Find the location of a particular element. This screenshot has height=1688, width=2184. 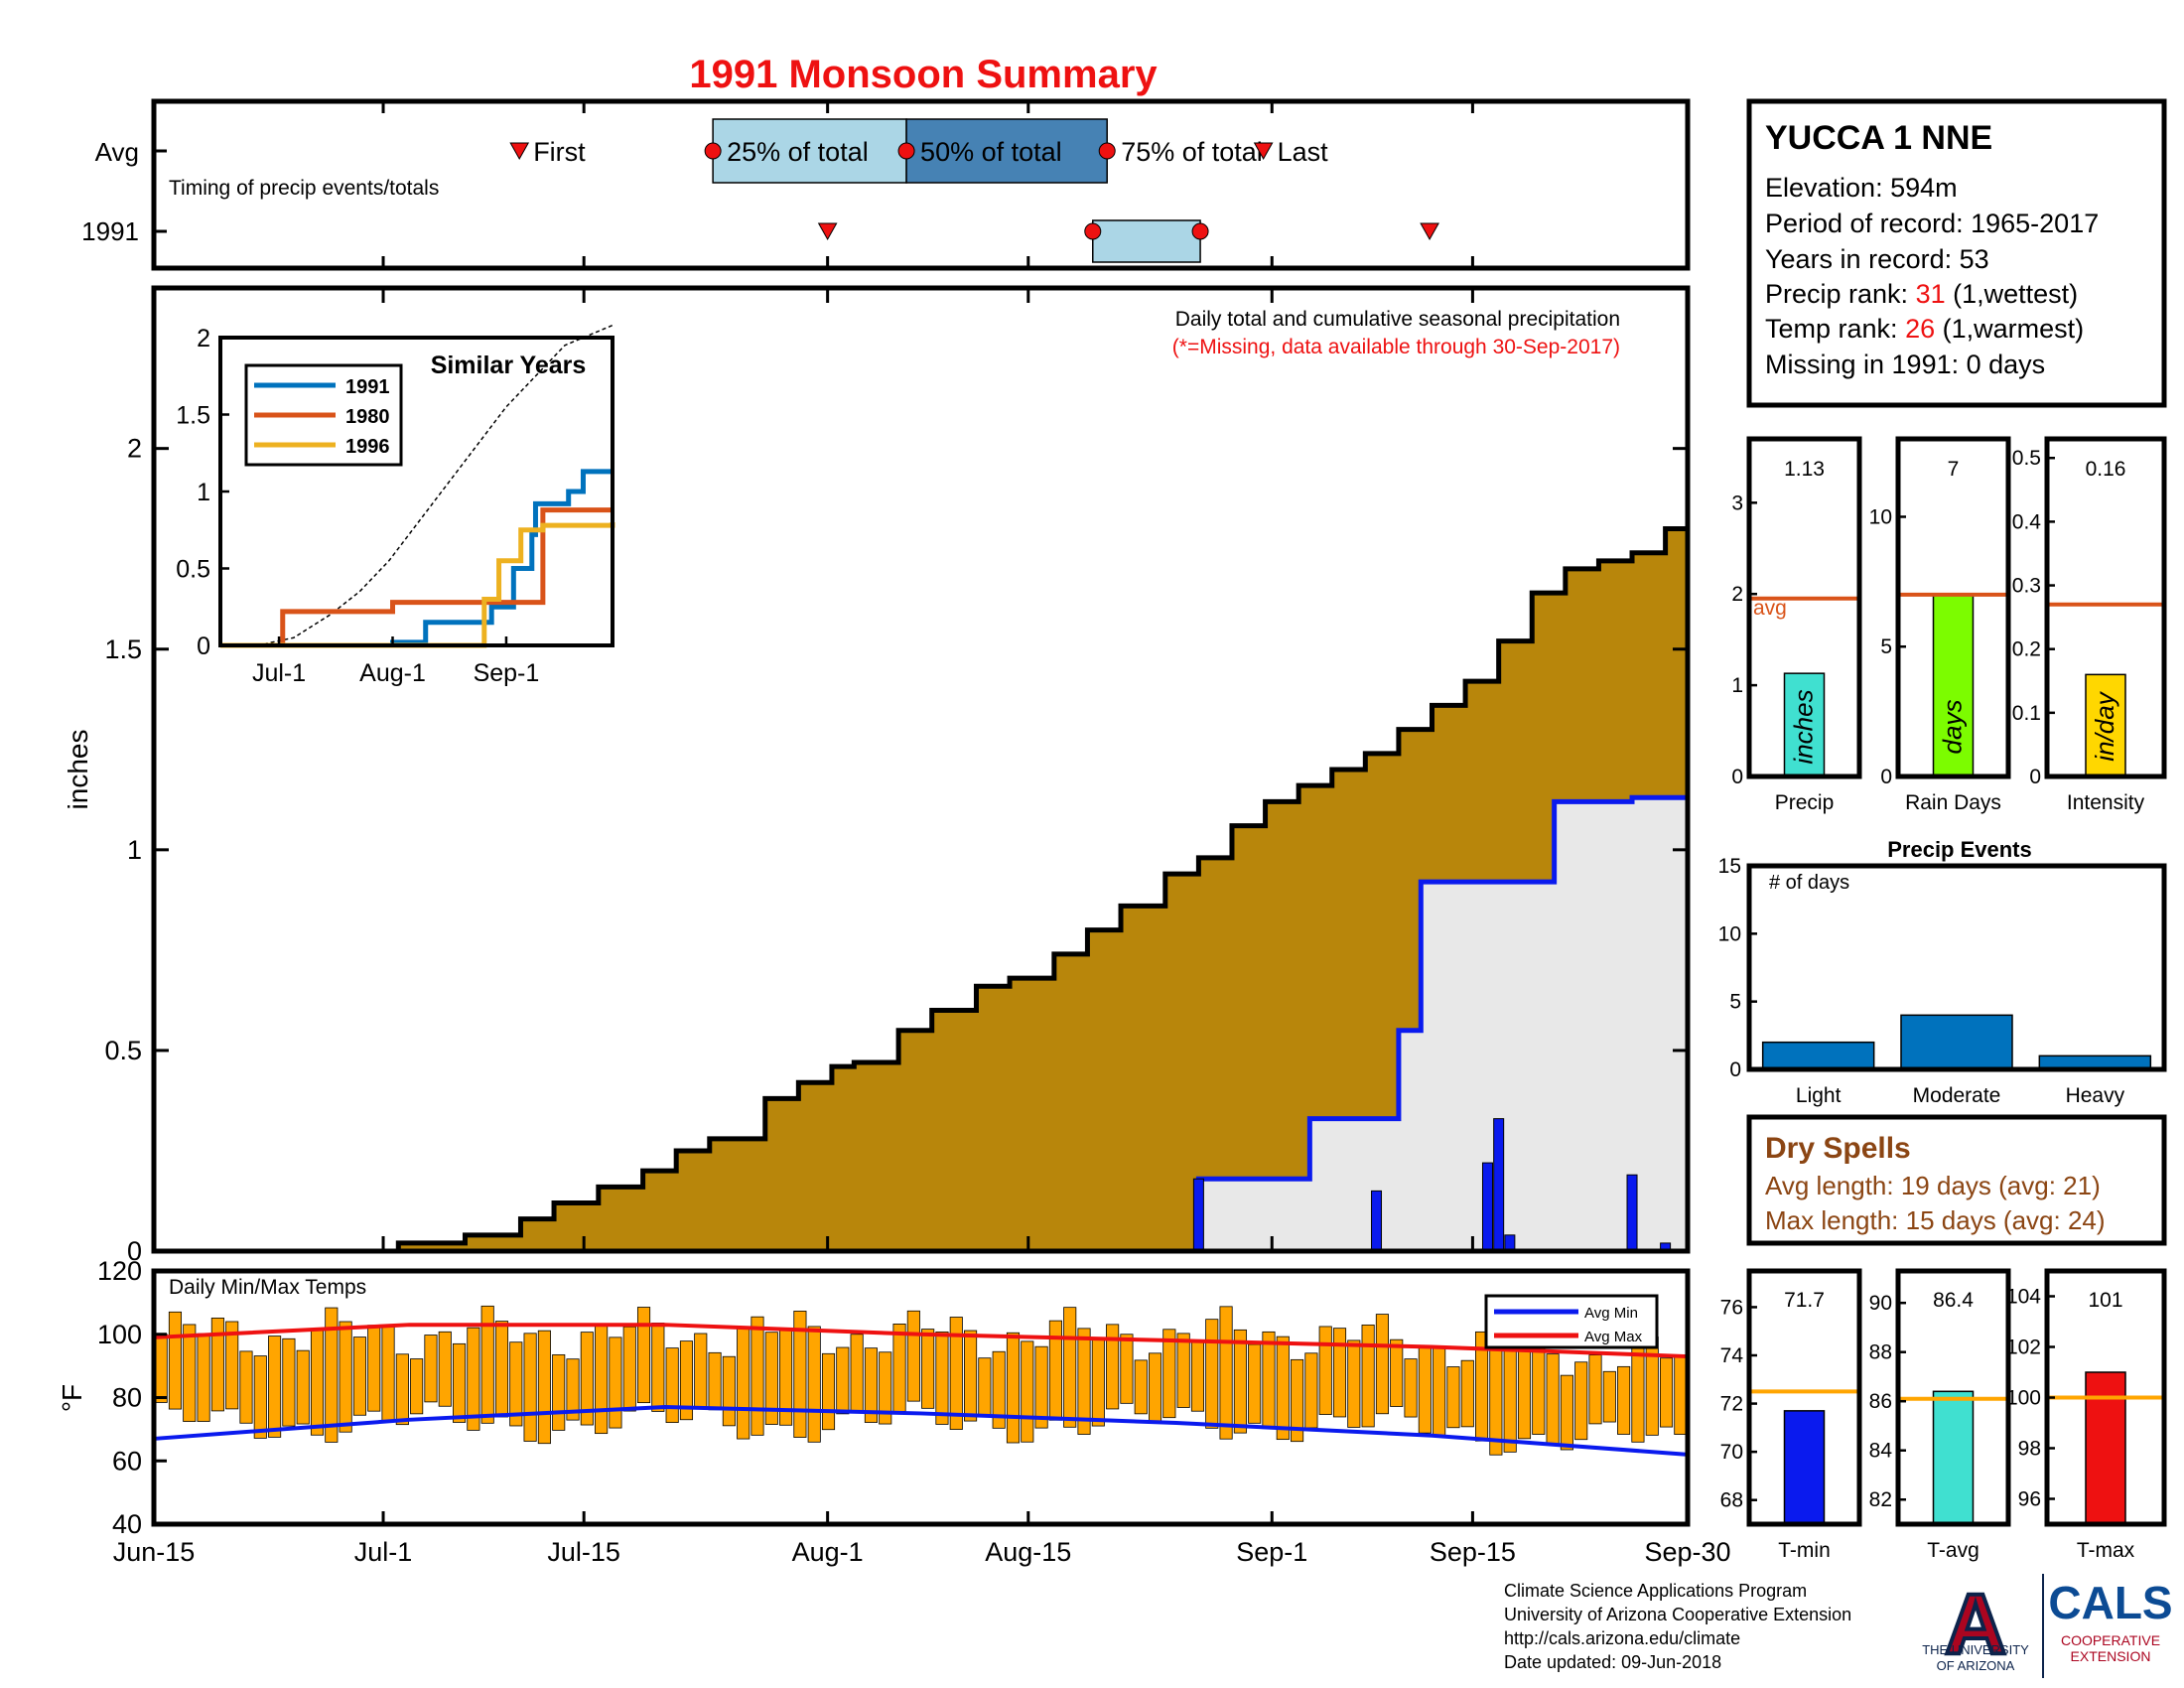

events-ylabel: # of days is located at coordinates (1809, 883).